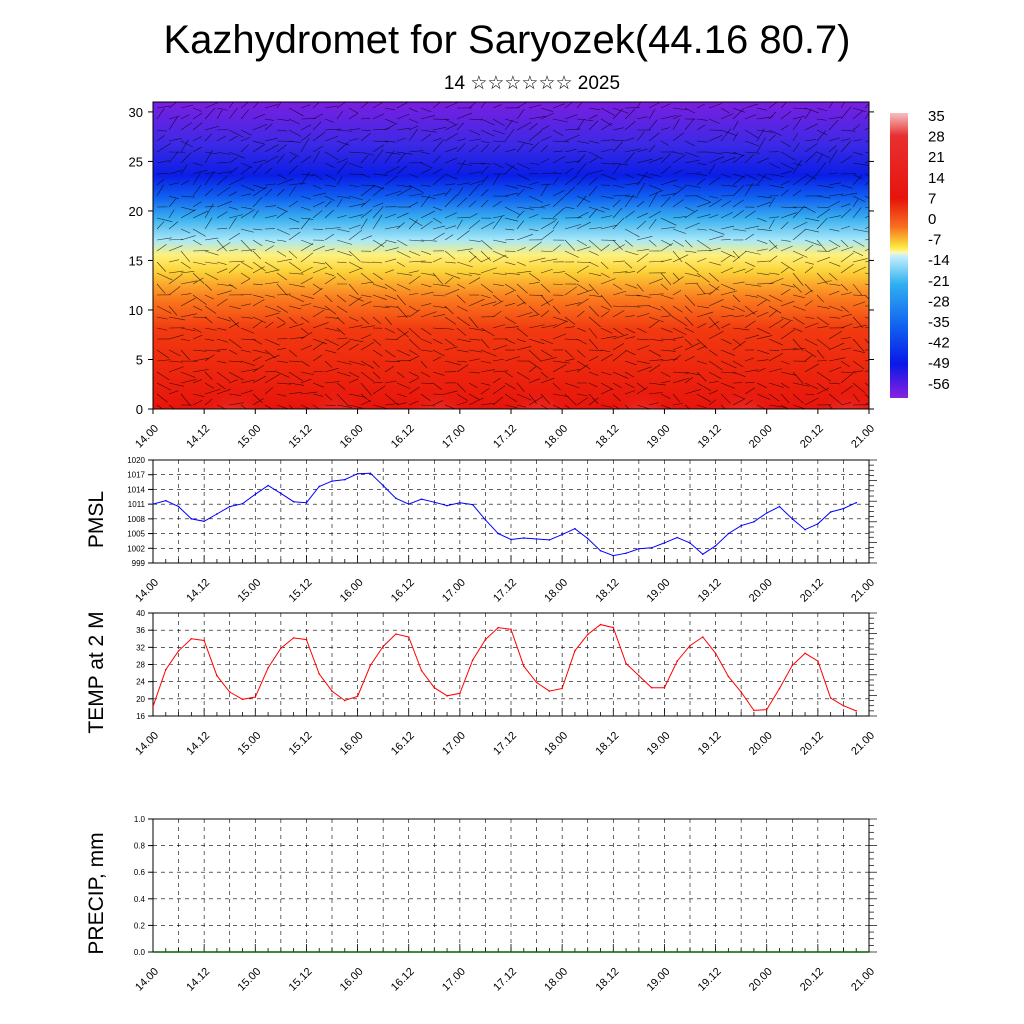  I want to click on heatmap-y-tick-label: 0, so click(139, 409).